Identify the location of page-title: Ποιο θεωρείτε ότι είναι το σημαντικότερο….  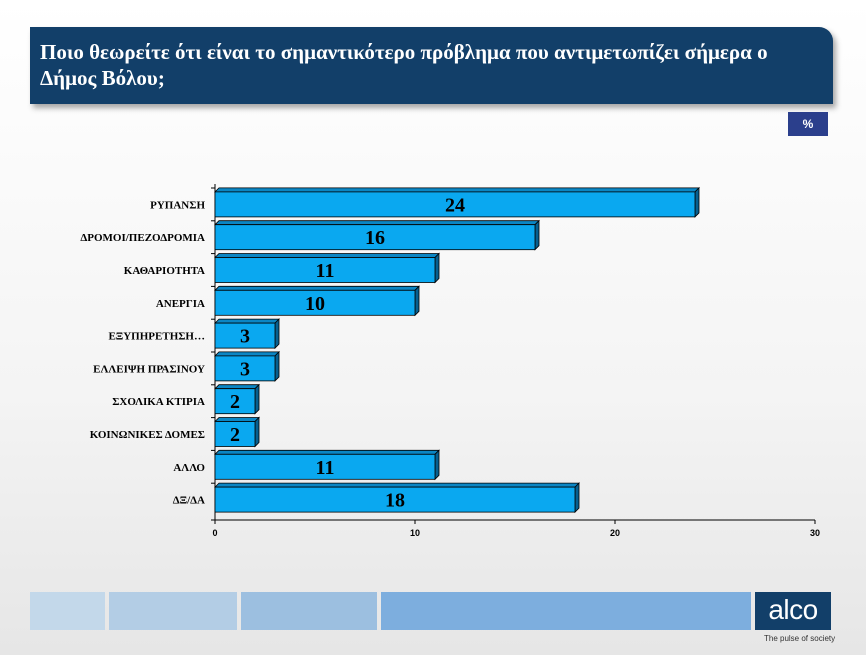
(404, 65).